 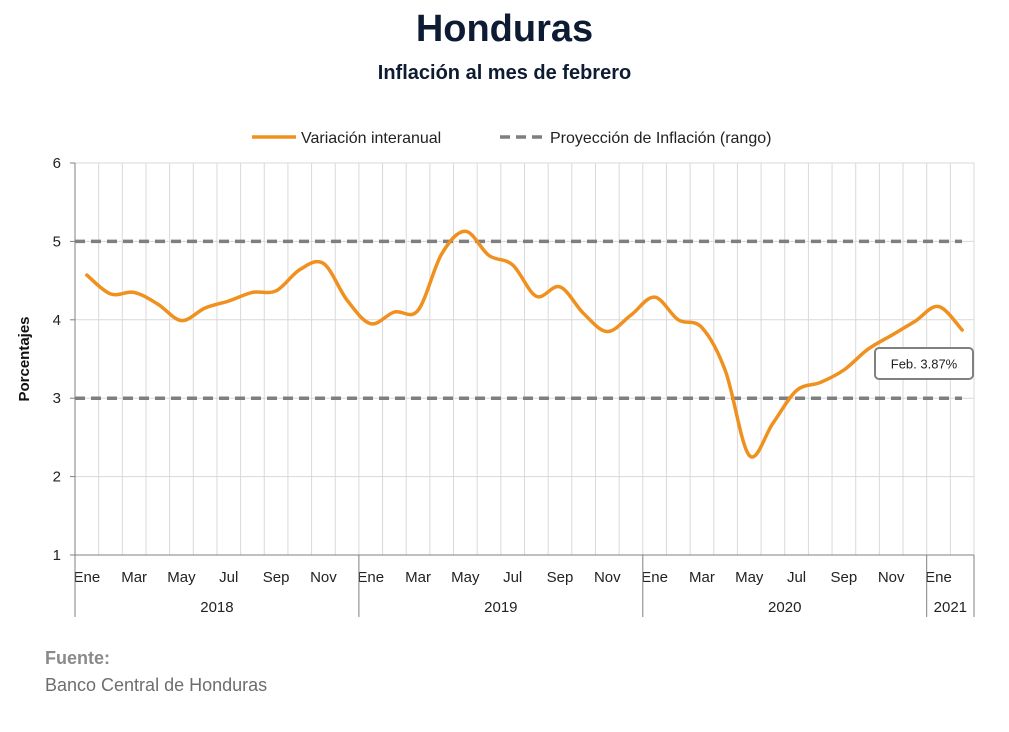 I want to click on y-tick-label: 6, so click(x=57, y=163).